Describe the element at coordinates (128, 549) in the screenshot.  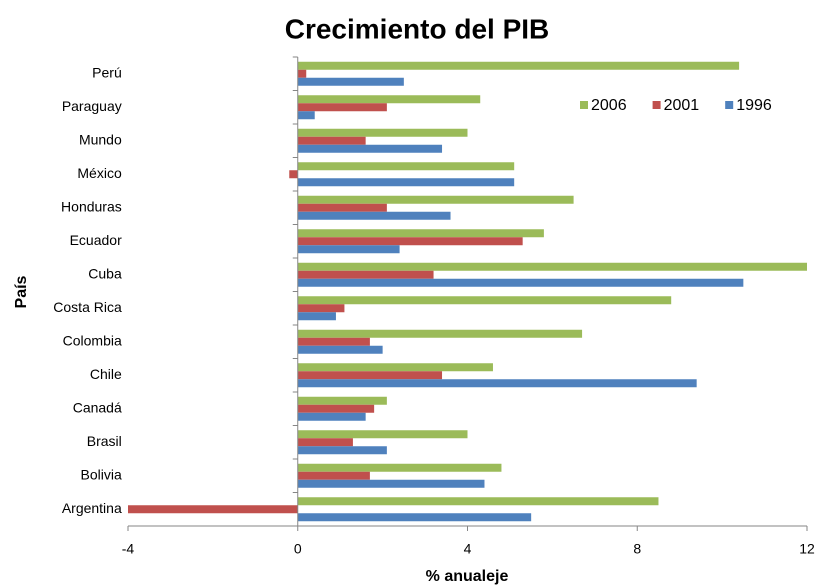
I see `x-tick-label: -4` at that location.